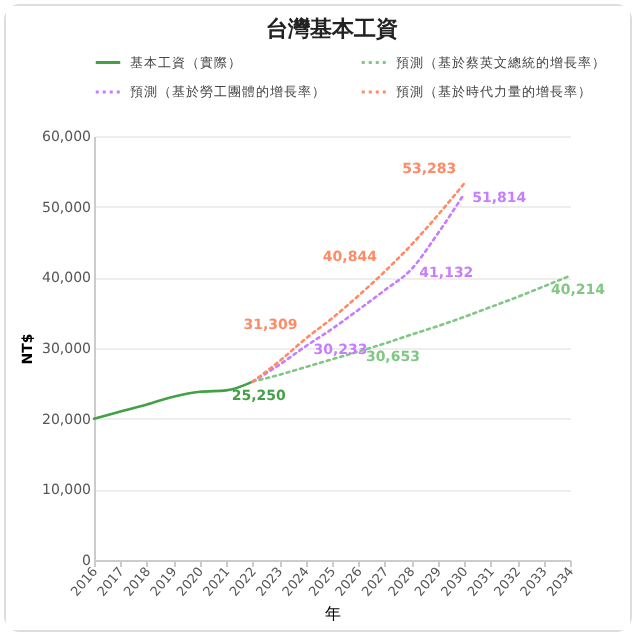  Describe the element at coordinates (332, 29) in the screenshot. I see `chart-title: 台灣基本工資` at that location.